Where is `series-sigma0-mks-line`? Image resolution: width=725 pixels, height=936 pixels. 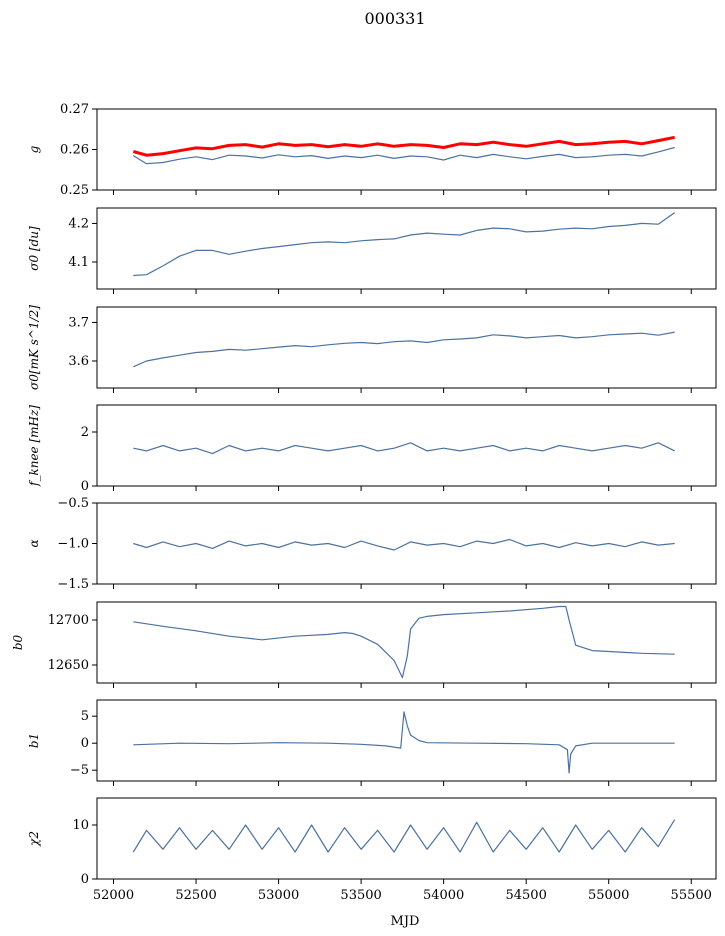 series-sigma0-mks-line is located at coordinates (404, 349).